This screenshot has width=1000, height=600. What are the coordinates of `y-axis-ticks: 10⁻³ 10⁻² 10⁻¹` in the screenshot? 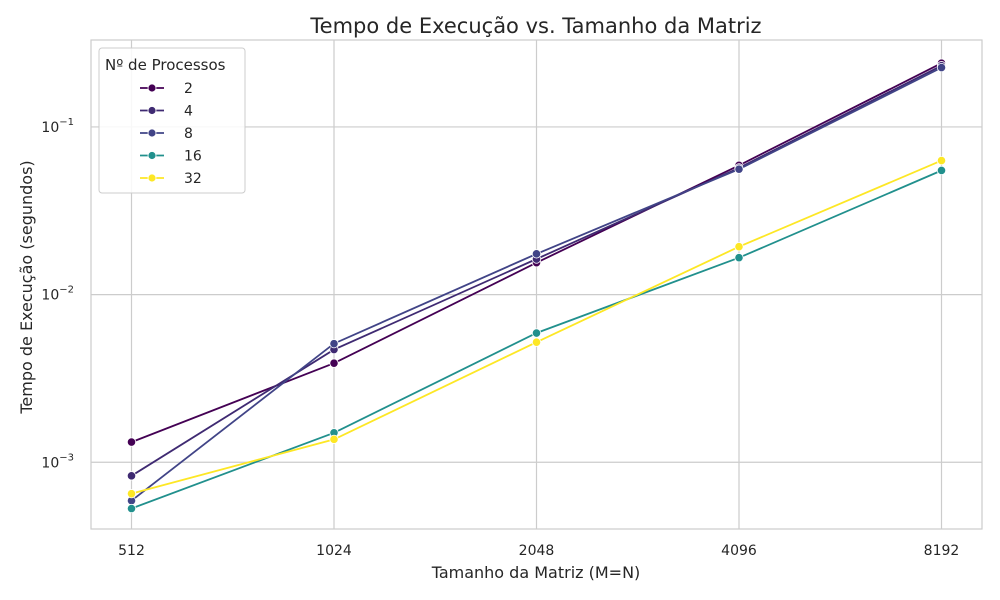 It's located at (57, 294).